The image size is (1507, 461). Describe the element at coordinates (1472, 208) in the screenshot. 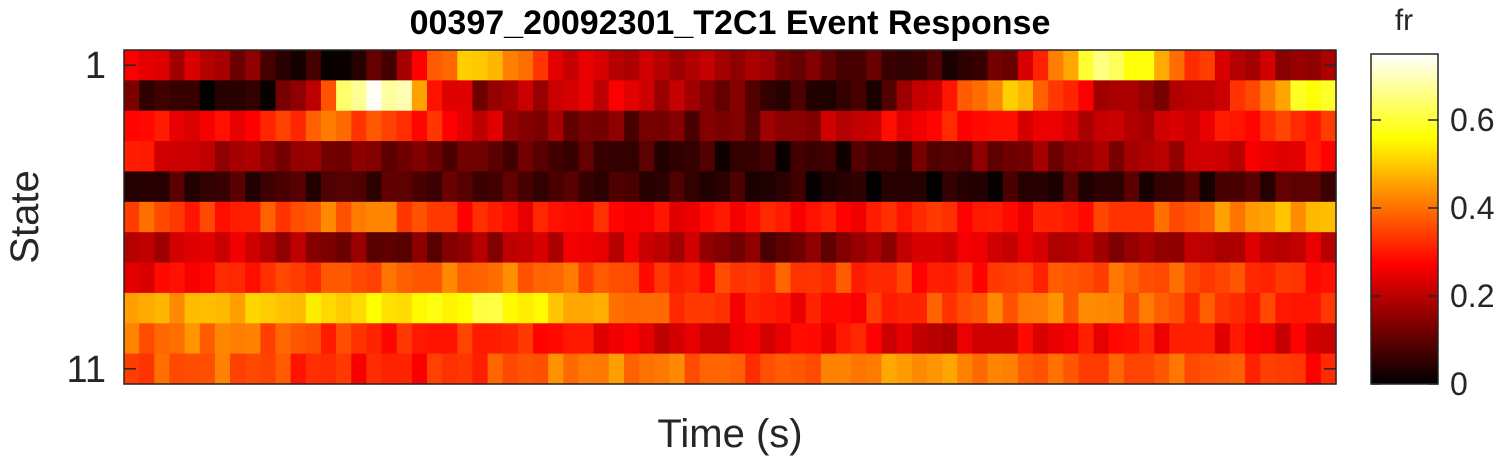

I see `colorbar-tick-label: 0.4` at that location.